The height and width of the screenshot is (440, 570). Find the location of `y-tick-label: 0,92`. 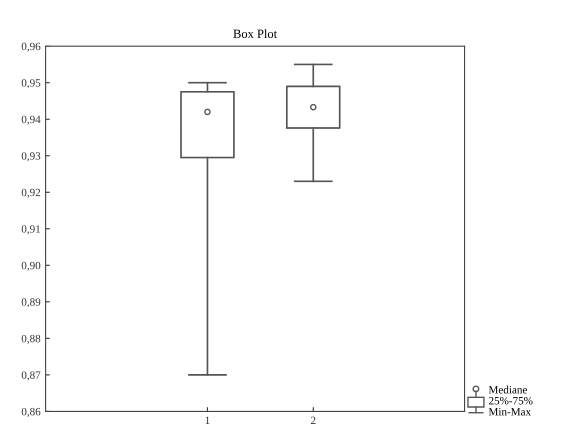

y-tick-label: 0,92 is located at coordinates (31, 193).